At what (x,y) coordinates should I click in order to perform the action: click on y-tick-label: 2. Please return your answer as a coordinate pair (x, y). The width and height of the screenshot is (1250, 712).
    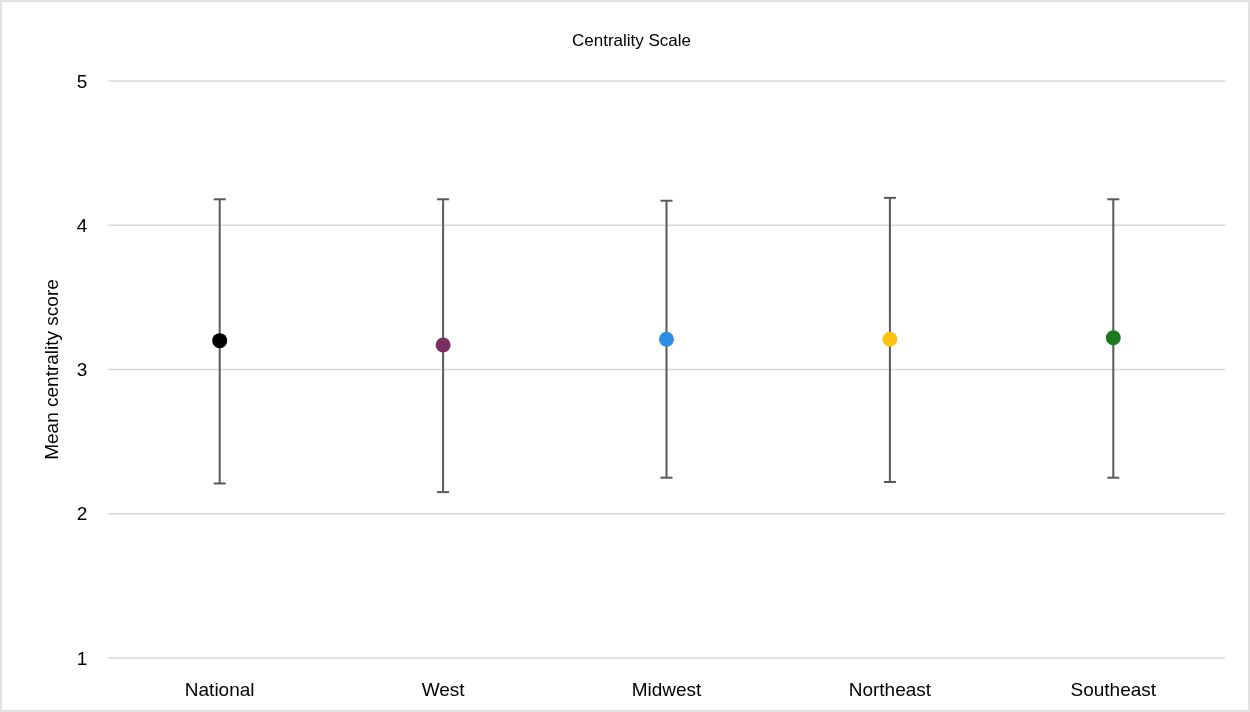
    Looking at the image, I should click on (82, 514).